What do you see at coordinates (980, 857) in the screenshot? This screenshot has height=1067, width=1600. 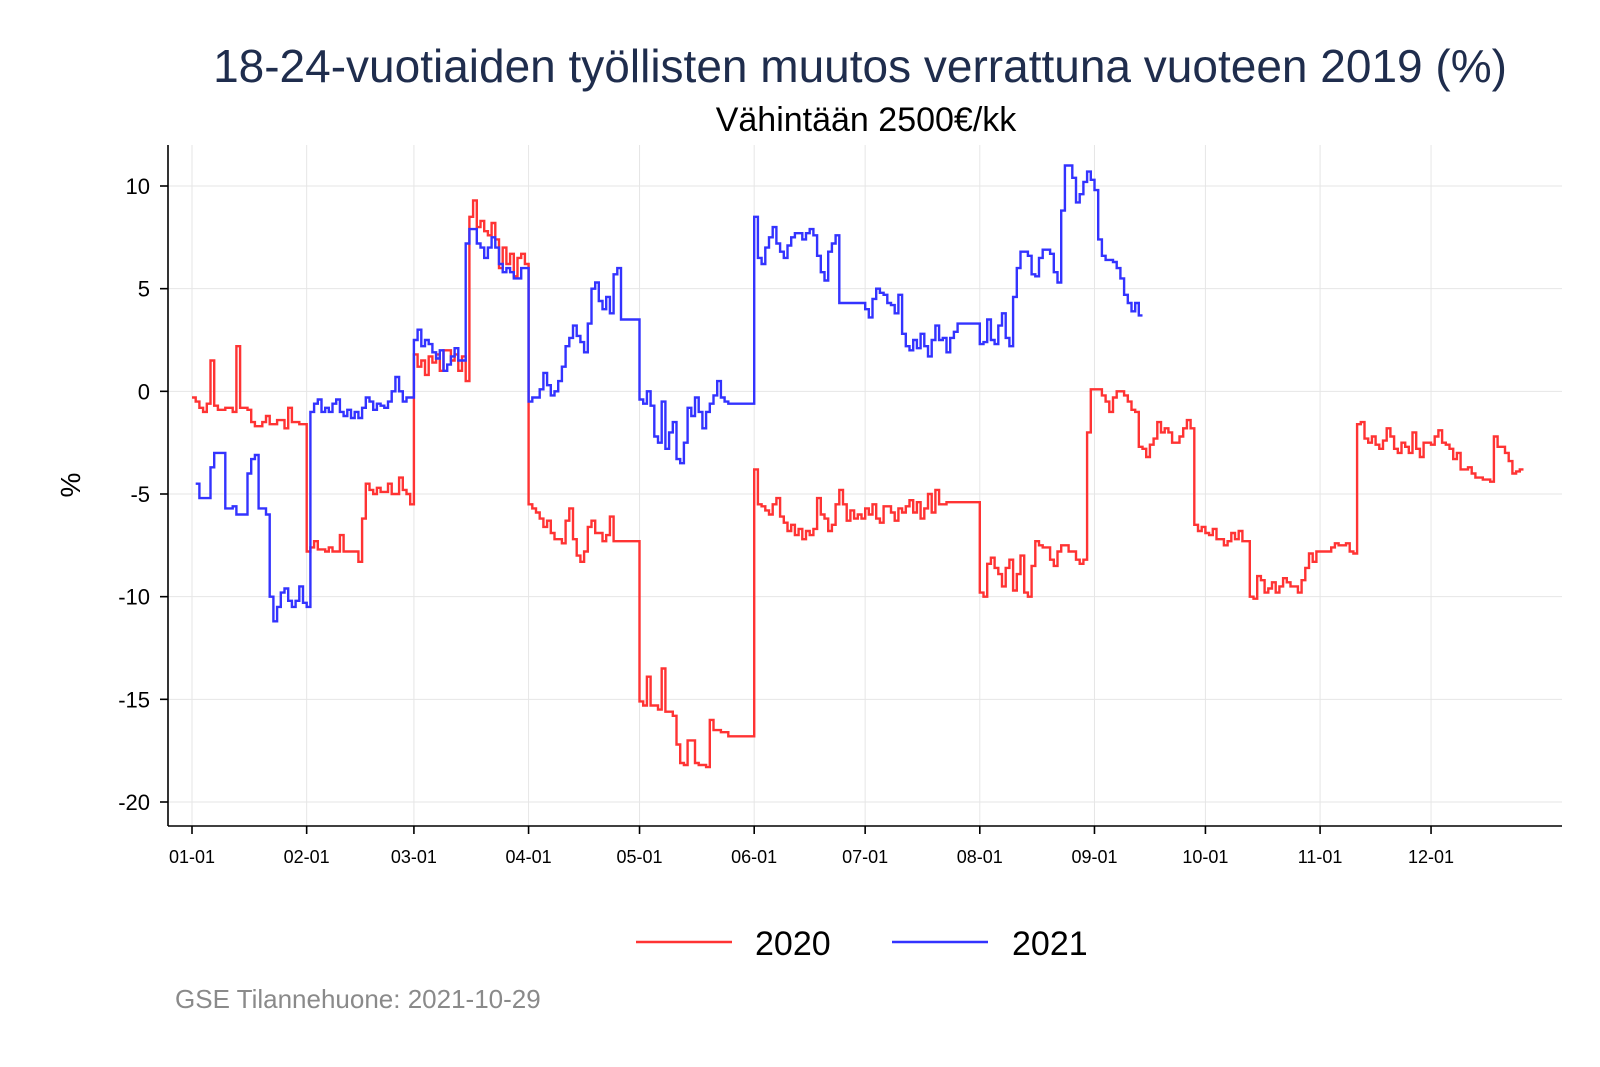 I see `x-tick-label: 08-01` at bounding box center [980, 857].